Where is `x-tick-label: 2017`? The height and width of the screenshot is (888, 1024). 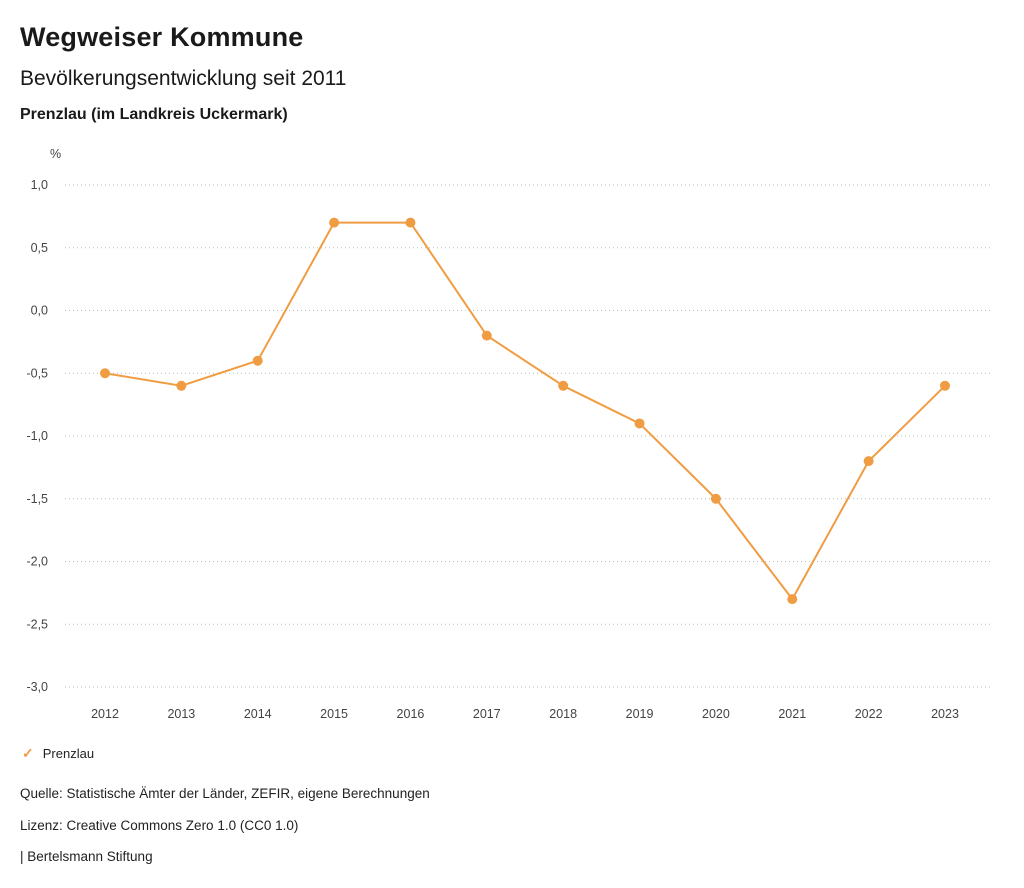 x-tick-label: 2017 is located at coordinates (487, 714).